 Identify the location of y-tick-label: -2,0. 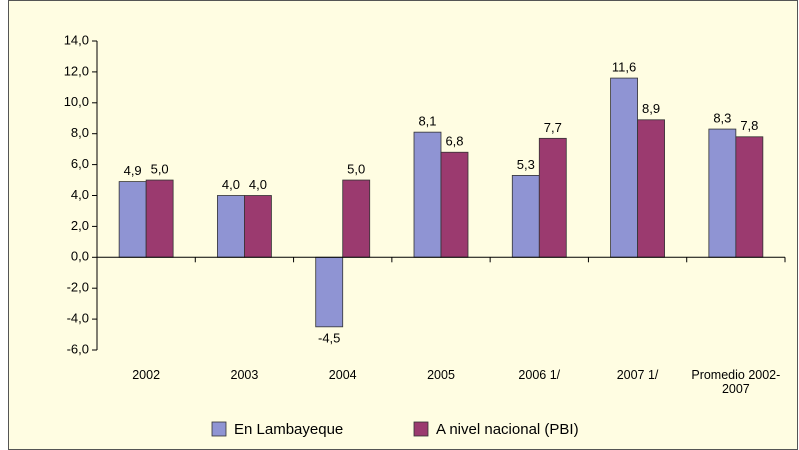
(78, 287).